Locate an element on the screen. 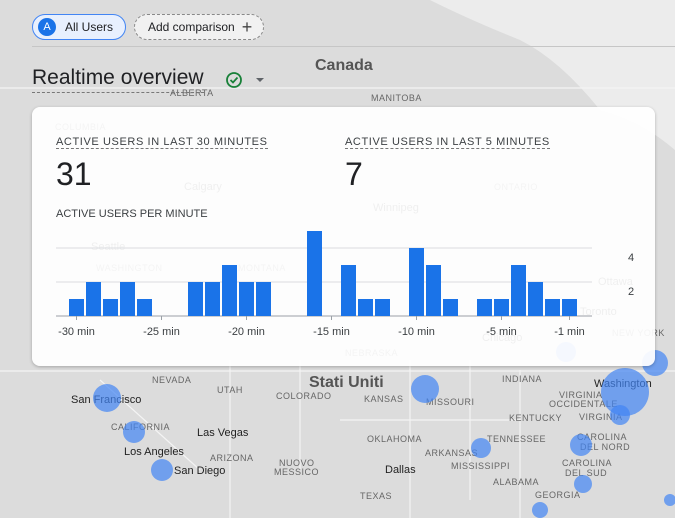  map-label: ARIZONA is located at coordinates (232, 458).